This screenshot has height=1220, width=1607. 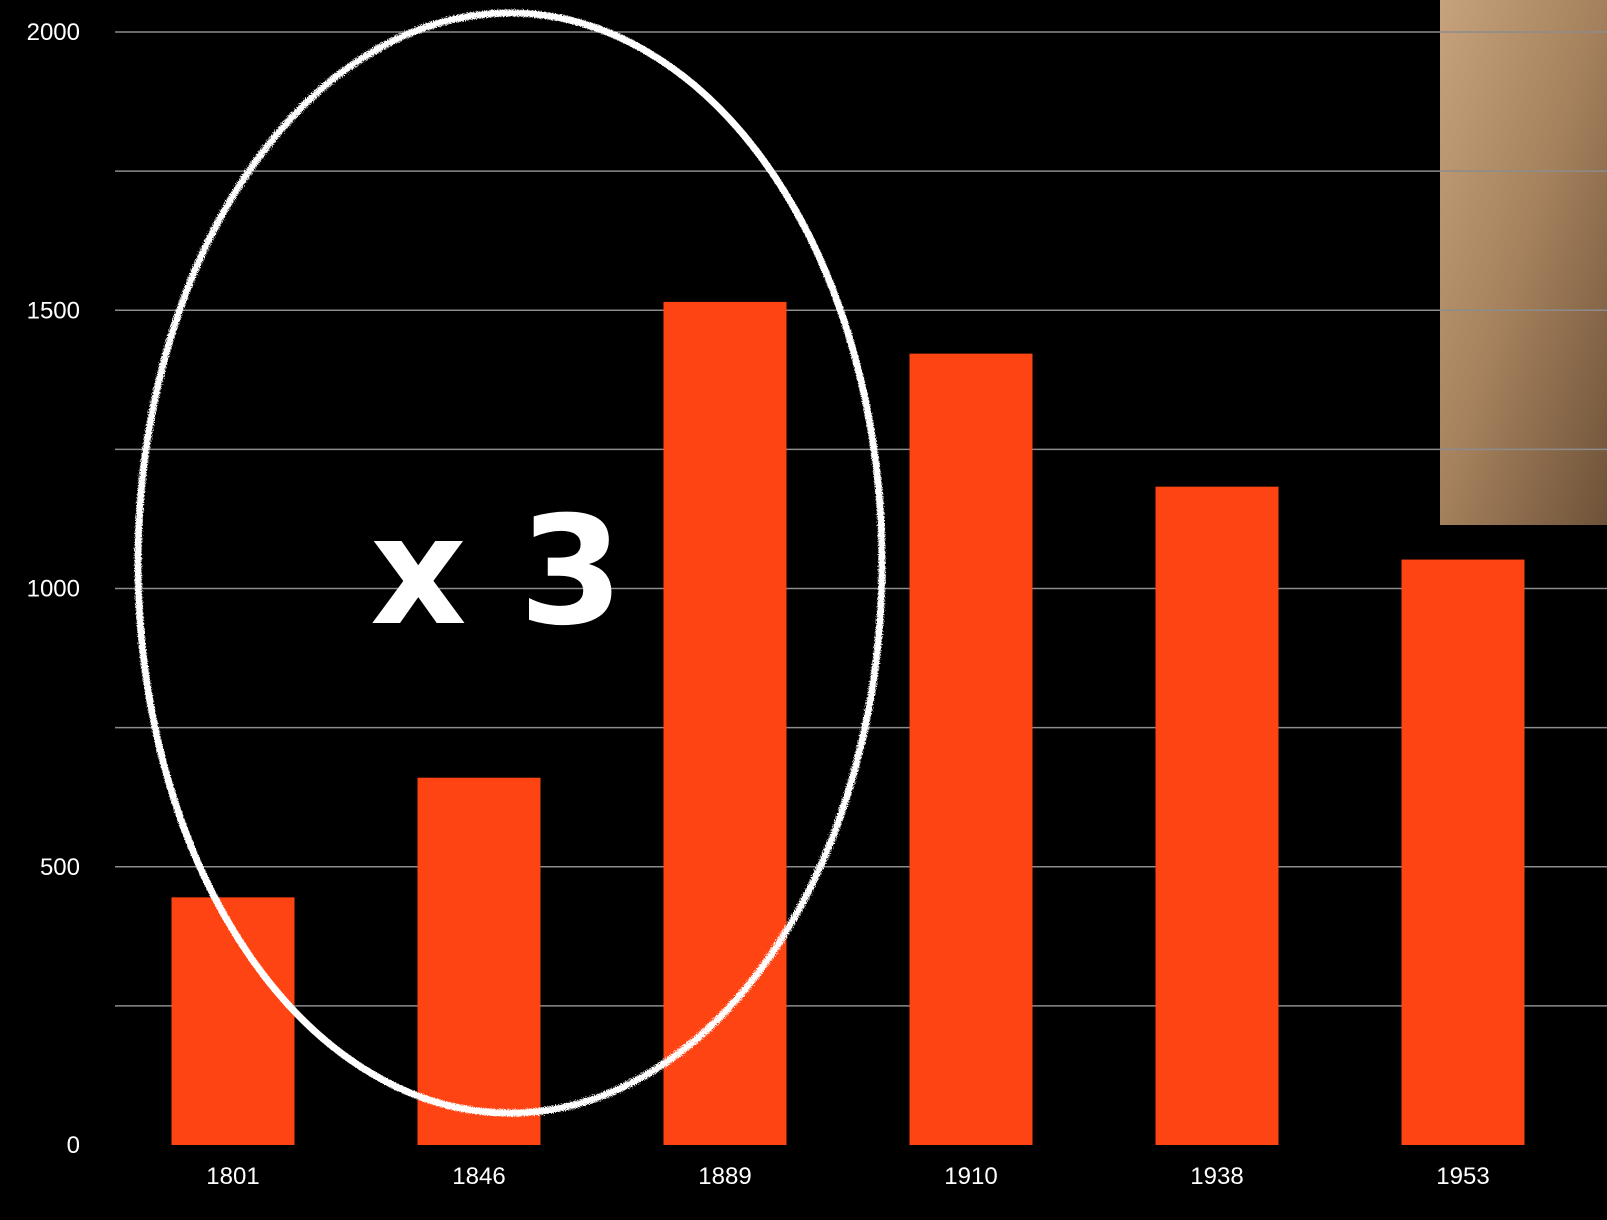 I want to click on y-tick-label: 1000, so click(x=53, y=589).